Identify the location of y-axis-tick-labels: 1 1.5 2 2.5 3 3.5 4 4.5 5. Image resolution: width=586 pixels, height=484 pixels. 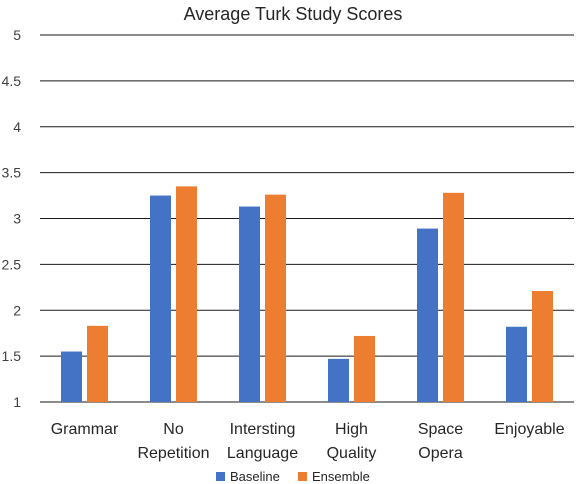
(12, 218).